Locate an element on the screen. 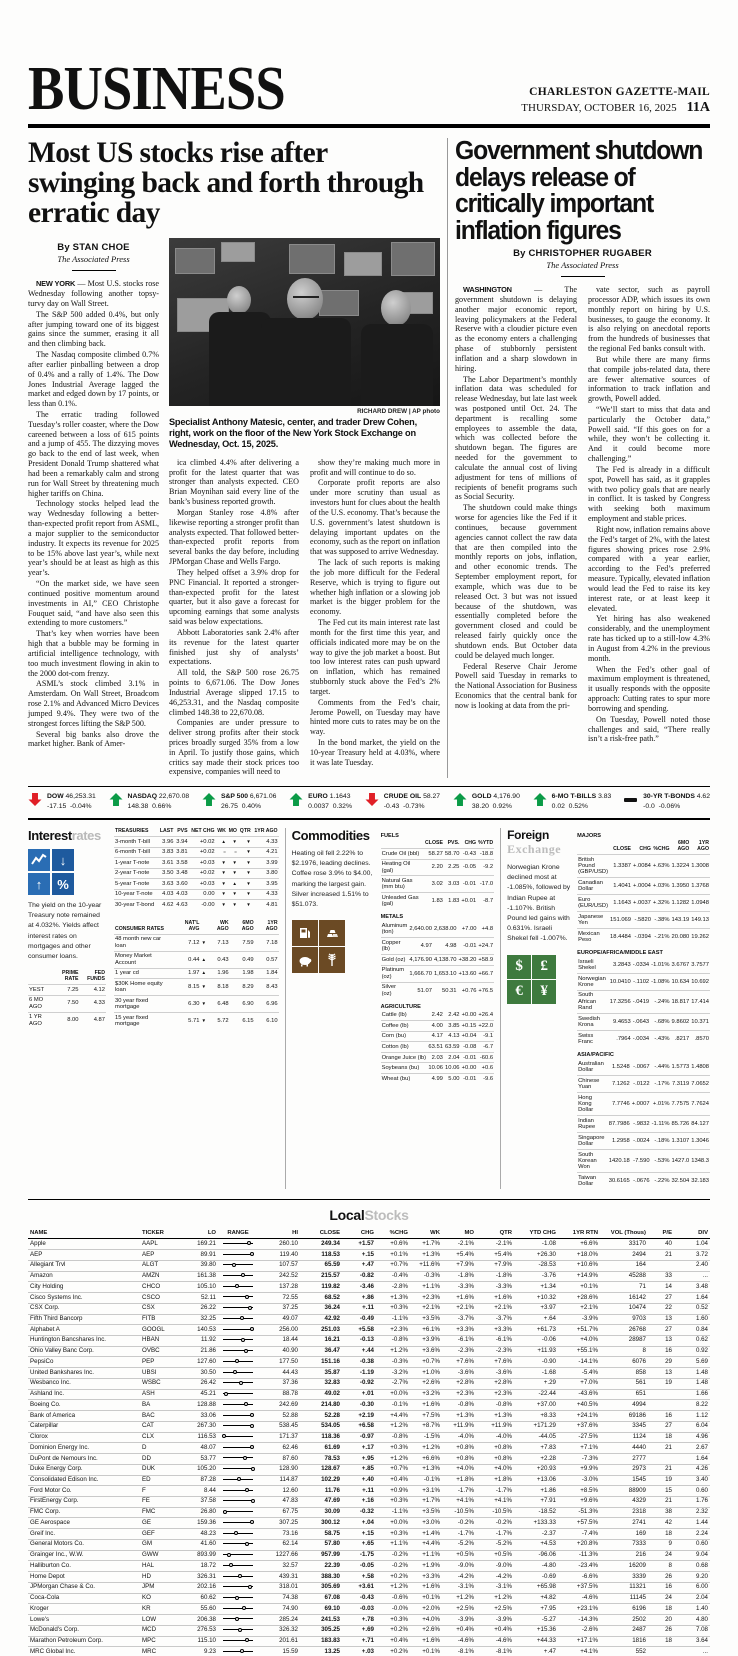 Image resolution: width=738 pixels, height=1656 pixels. stock-cell: Huntington Bancshares Inc. is located at coordinates (84, 1341).